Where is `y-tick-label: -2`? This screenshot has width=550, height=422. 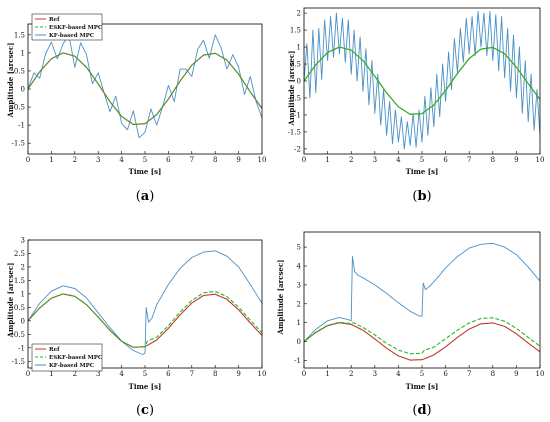
y-tick-label: -2 is located at coordinates (297, 149).